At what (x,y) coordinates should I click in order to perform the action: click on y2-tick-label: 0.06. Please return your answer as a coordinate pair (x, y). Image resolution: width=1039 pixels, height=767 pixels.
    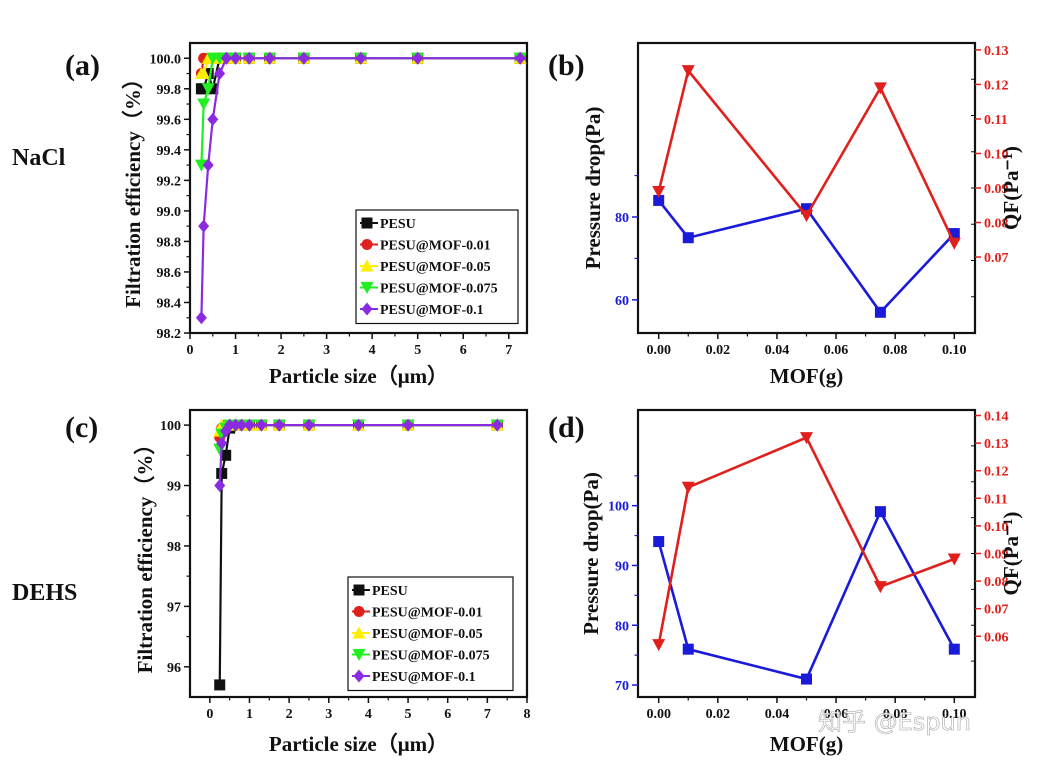
    Looking at the image, I should click on (996, 637).